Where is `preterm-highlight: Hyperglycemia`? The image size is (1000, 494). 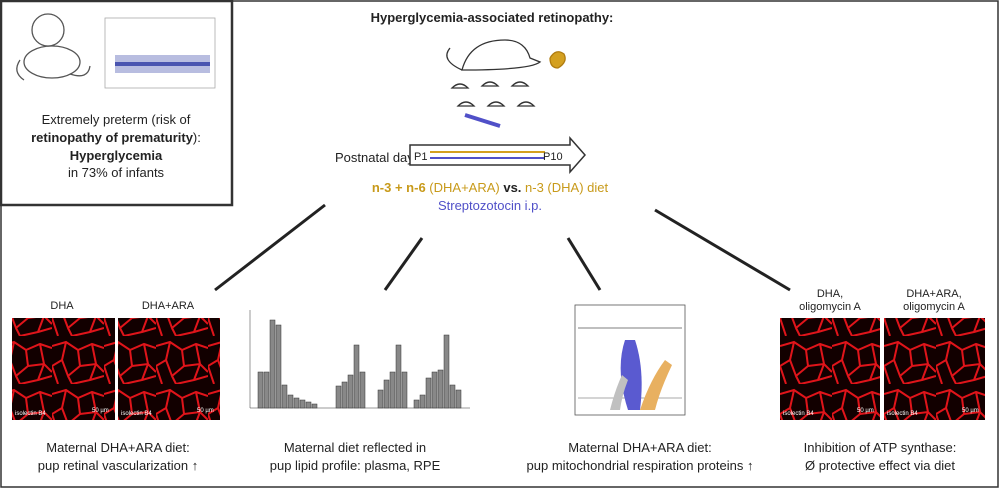
preterm-highlight: Hyperglycemia is located at coordinates (116, 155).